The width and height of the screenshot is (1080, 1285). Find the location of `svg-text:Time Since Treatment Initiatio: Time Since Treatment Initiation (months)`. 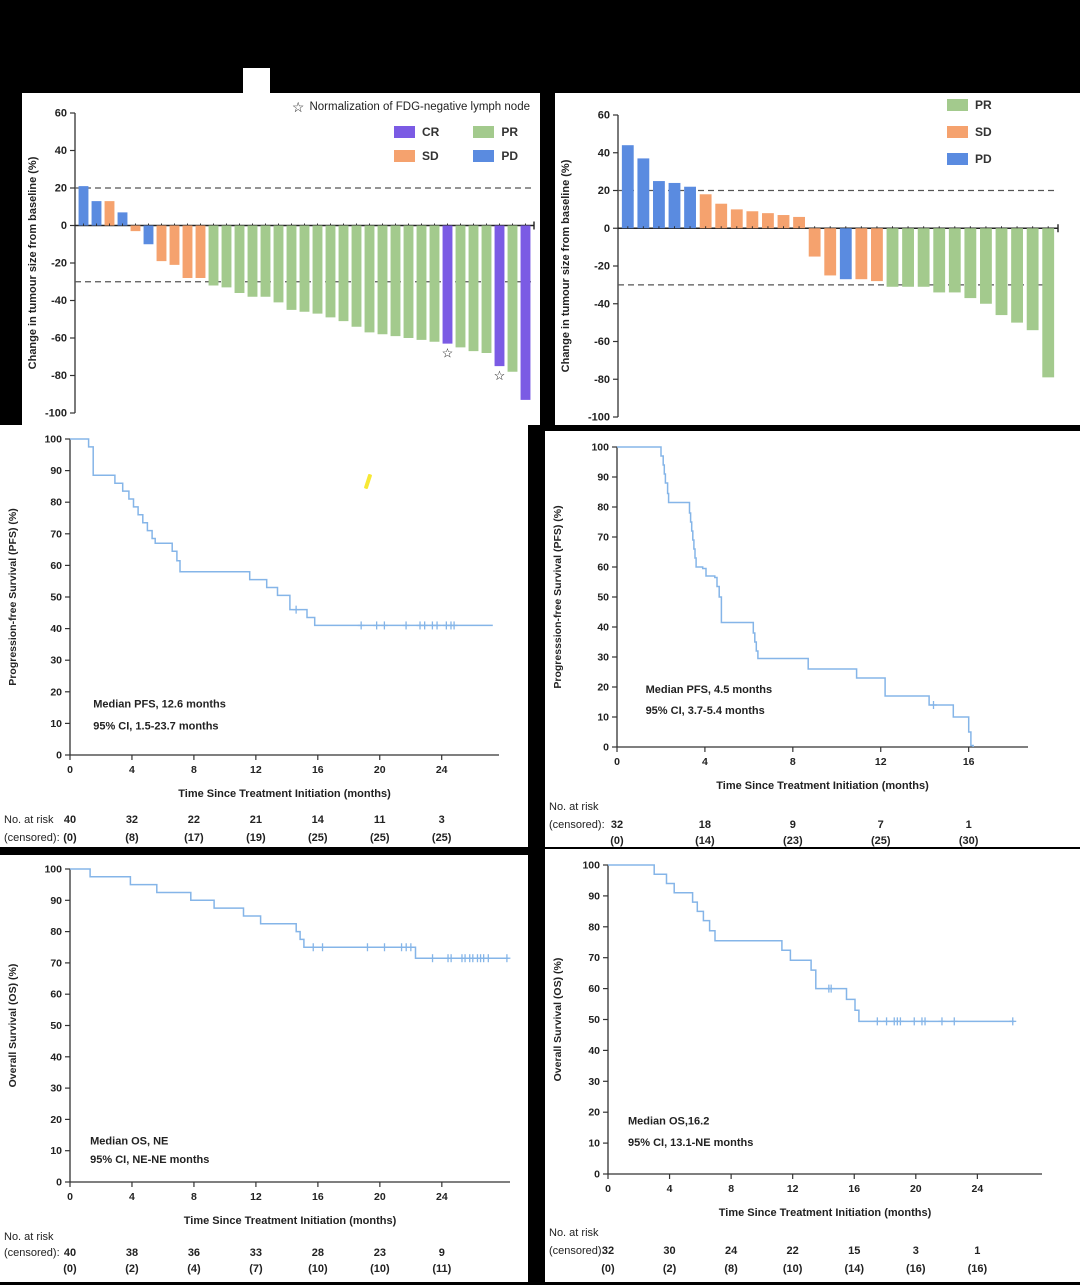

svg-text:Time Since Treatment Initiatio: Time Since Treatment Initiation (months) is located at coordinates (825, 1213).